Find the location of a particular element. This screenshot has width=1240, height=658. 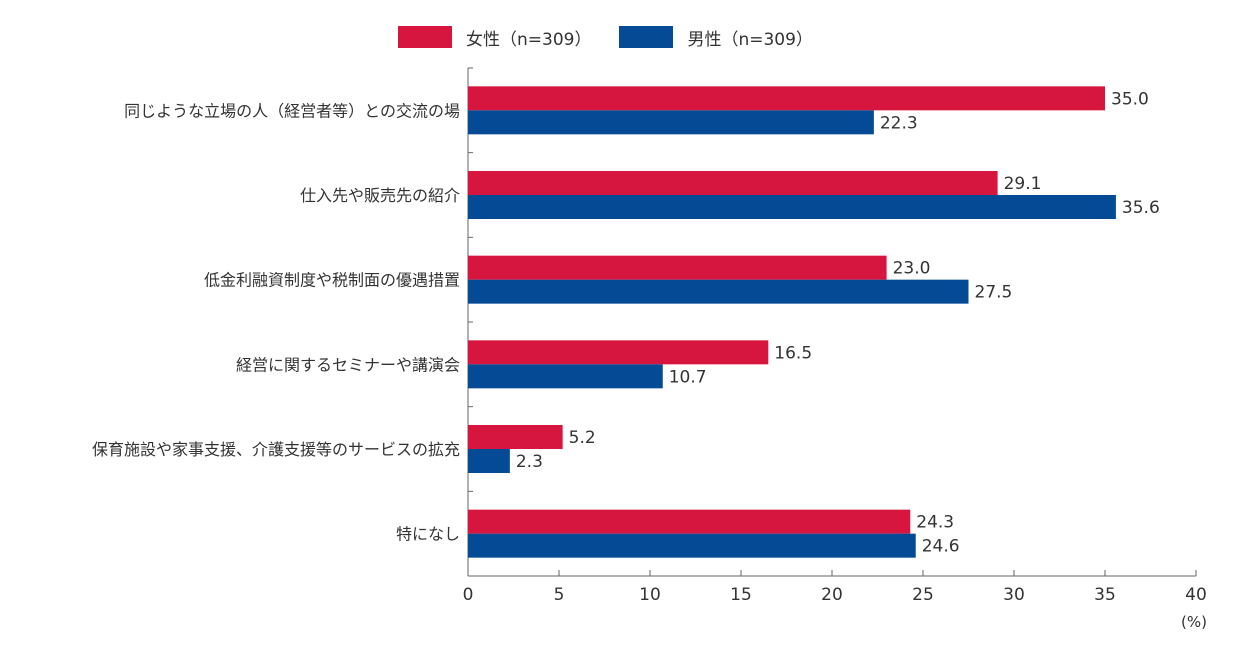

x-axis-unit-label: (%) is located at coordinates (1194, 622).